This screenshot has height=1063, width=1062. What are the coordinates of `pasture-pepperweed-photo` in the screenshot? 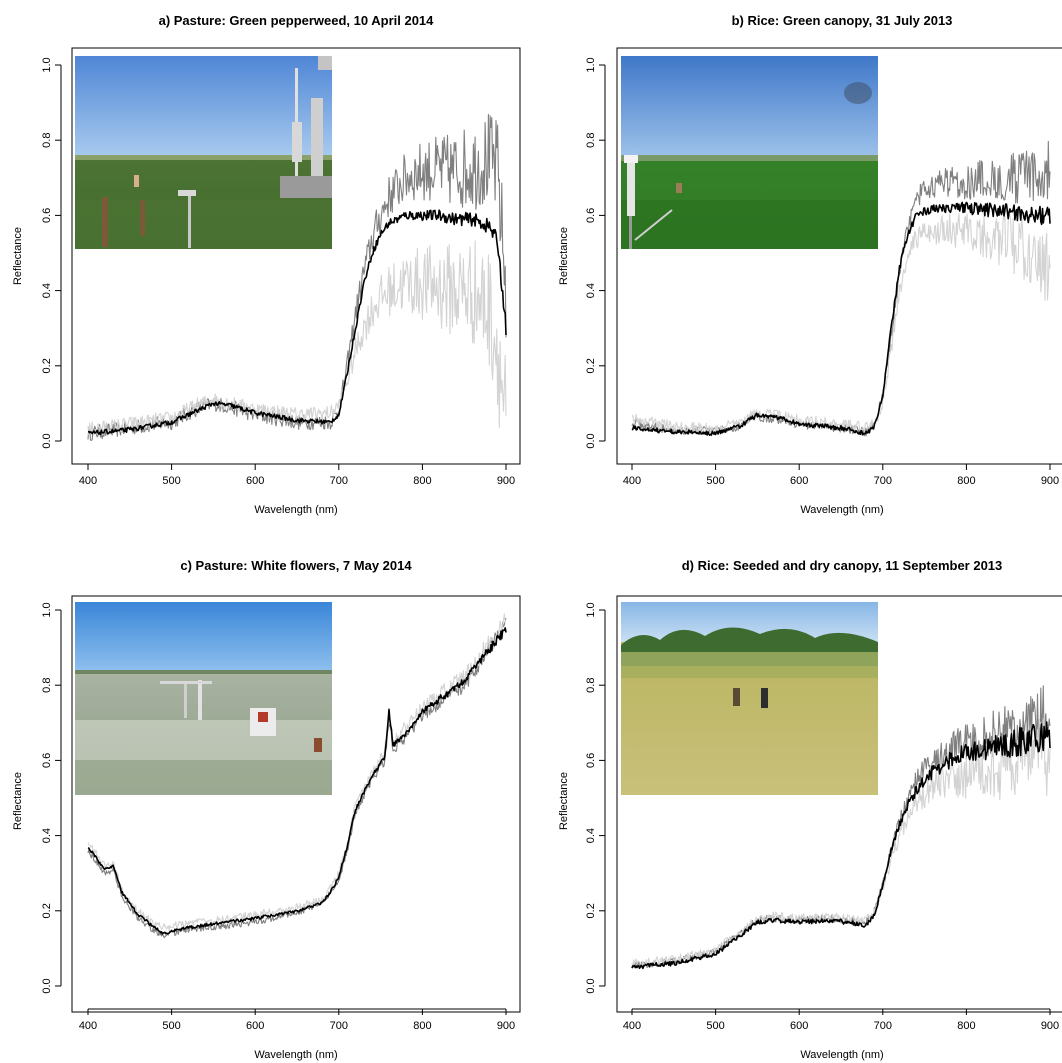 It's located at (203, 152).